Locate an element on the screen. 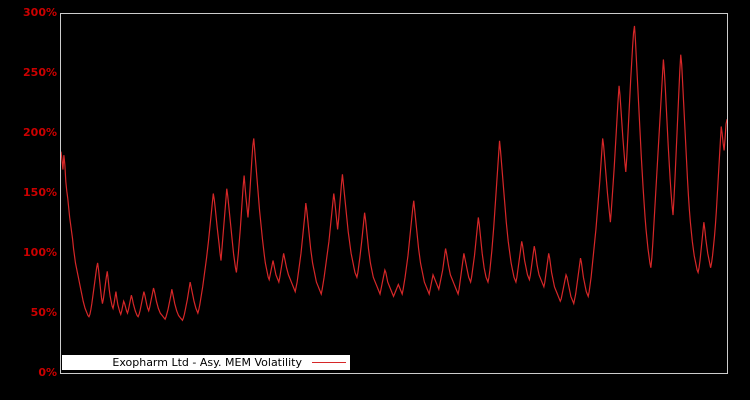 Image resolution: width=750 pixels, height=400 pixels. y-tick-label: 250% is located at coordinates (40, 72).